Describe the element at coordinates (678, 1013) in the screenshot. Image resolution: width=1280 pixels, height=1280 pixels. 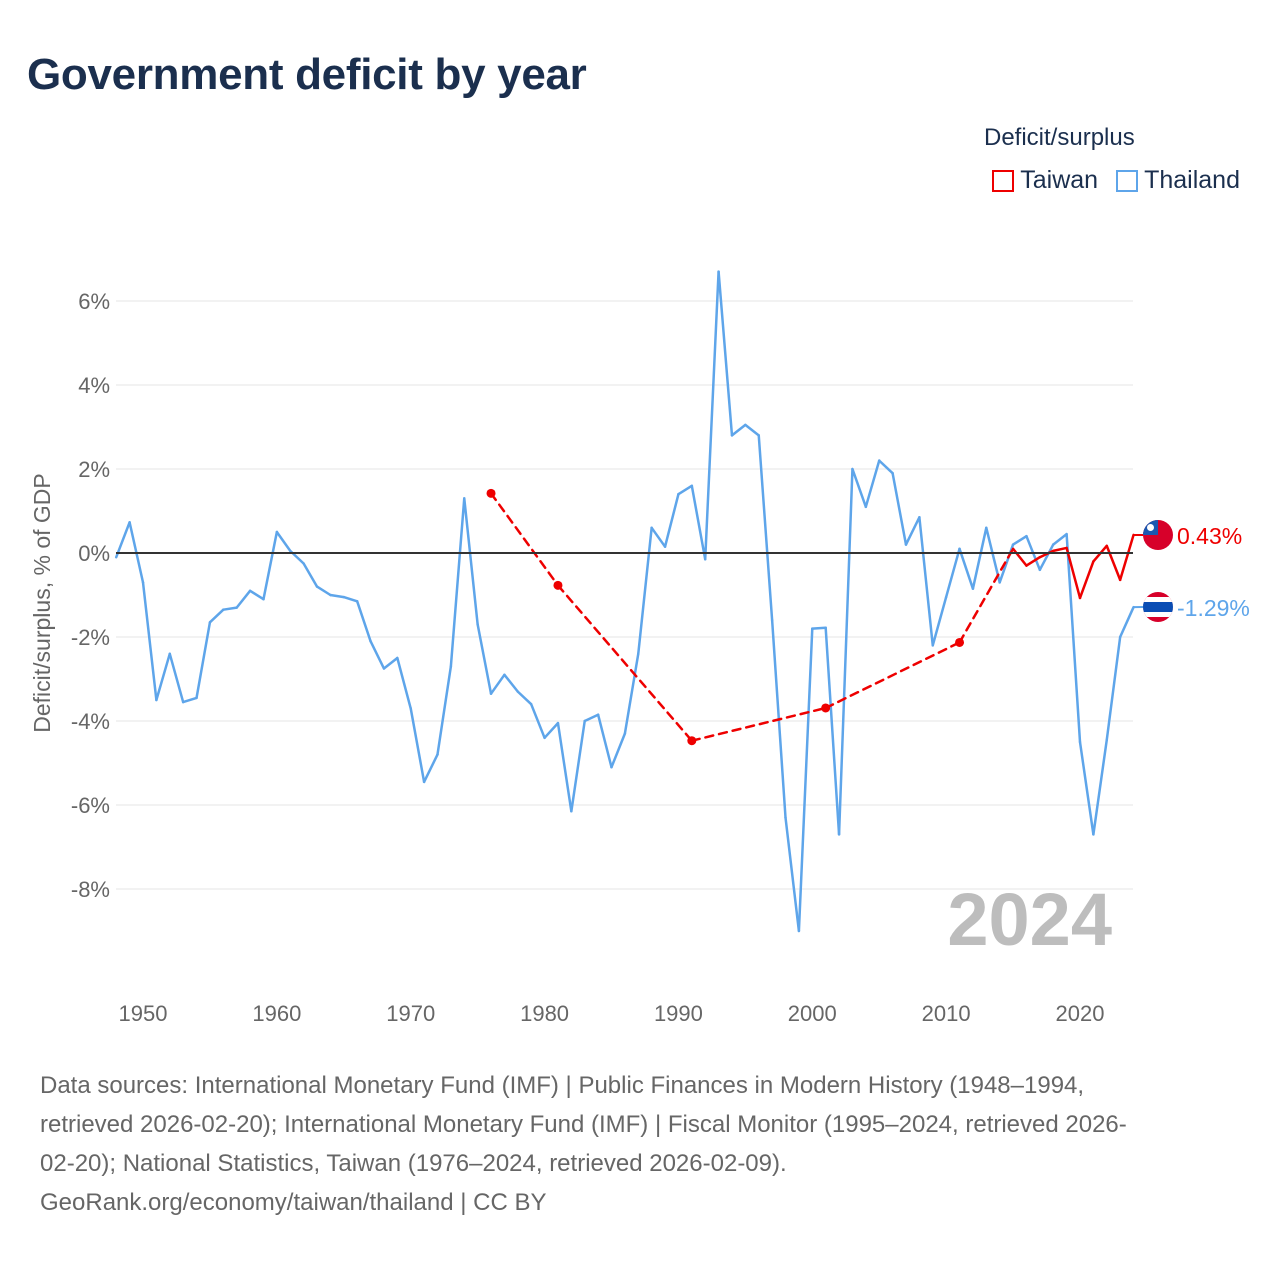
I see `x-tick-label: 1990` at that location.